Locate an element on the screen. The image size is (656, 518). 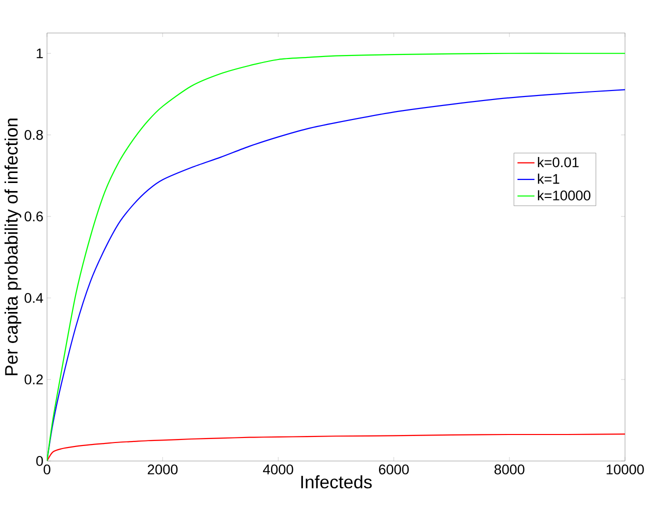
legend-label: k=0.01 is located at coordinates (558, 162).